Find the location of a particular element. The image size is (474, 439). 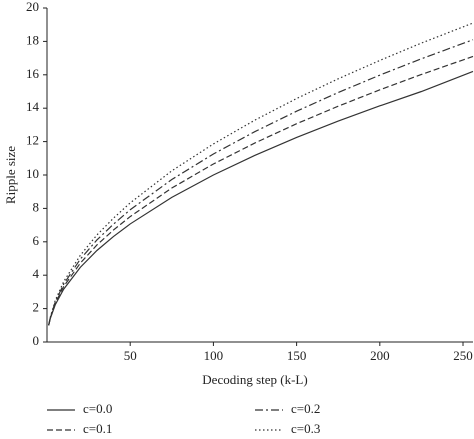

legend-label: c=0.1 is located at coordinates (97, 428).